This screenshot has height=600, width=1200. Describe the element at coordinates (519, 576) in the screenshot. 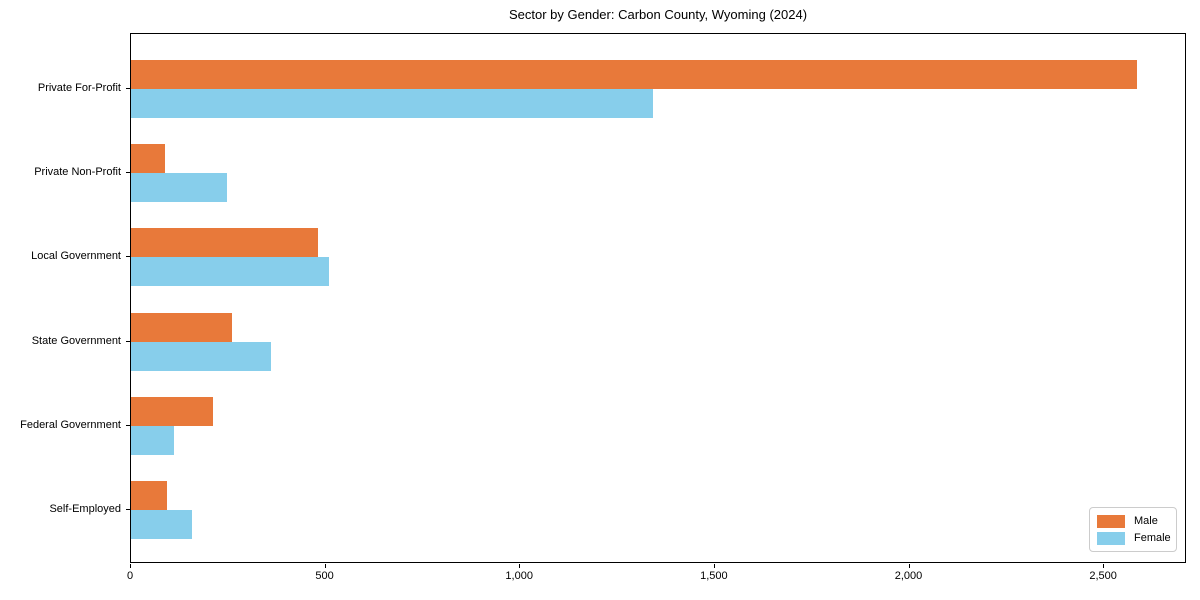

I see `xtick-label: 1,000` at that location.